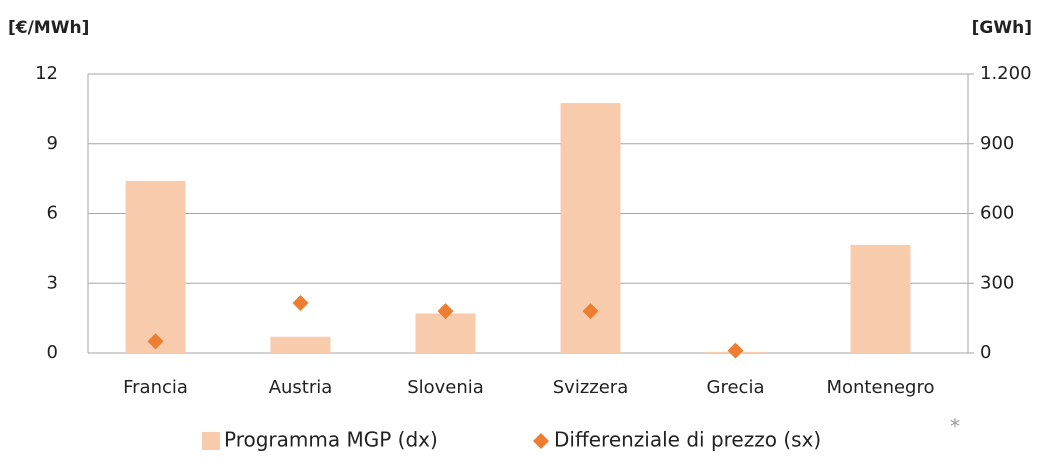 The width and height of the screenshot is (1041, 459). I want to click on y-tick-label: 3, so click(52, 282).